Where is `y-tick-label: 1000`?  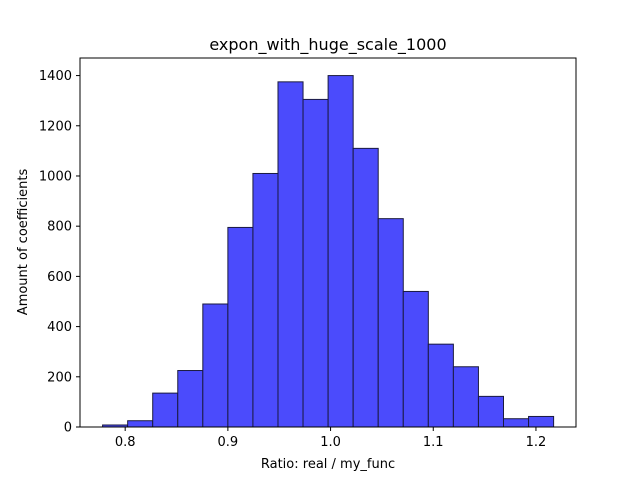
y-tick-label: 1000 is located at coordinates (55, 176).